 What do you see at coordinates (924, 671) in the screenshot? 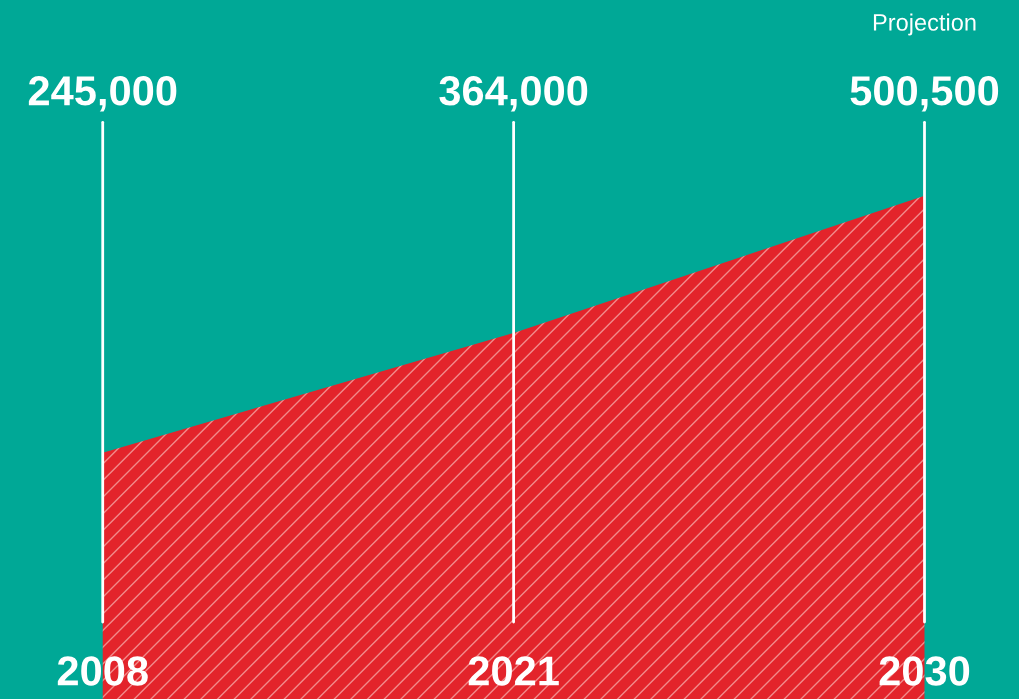
I see `x-tick-label: 2030` at bounding box center [924, 671].